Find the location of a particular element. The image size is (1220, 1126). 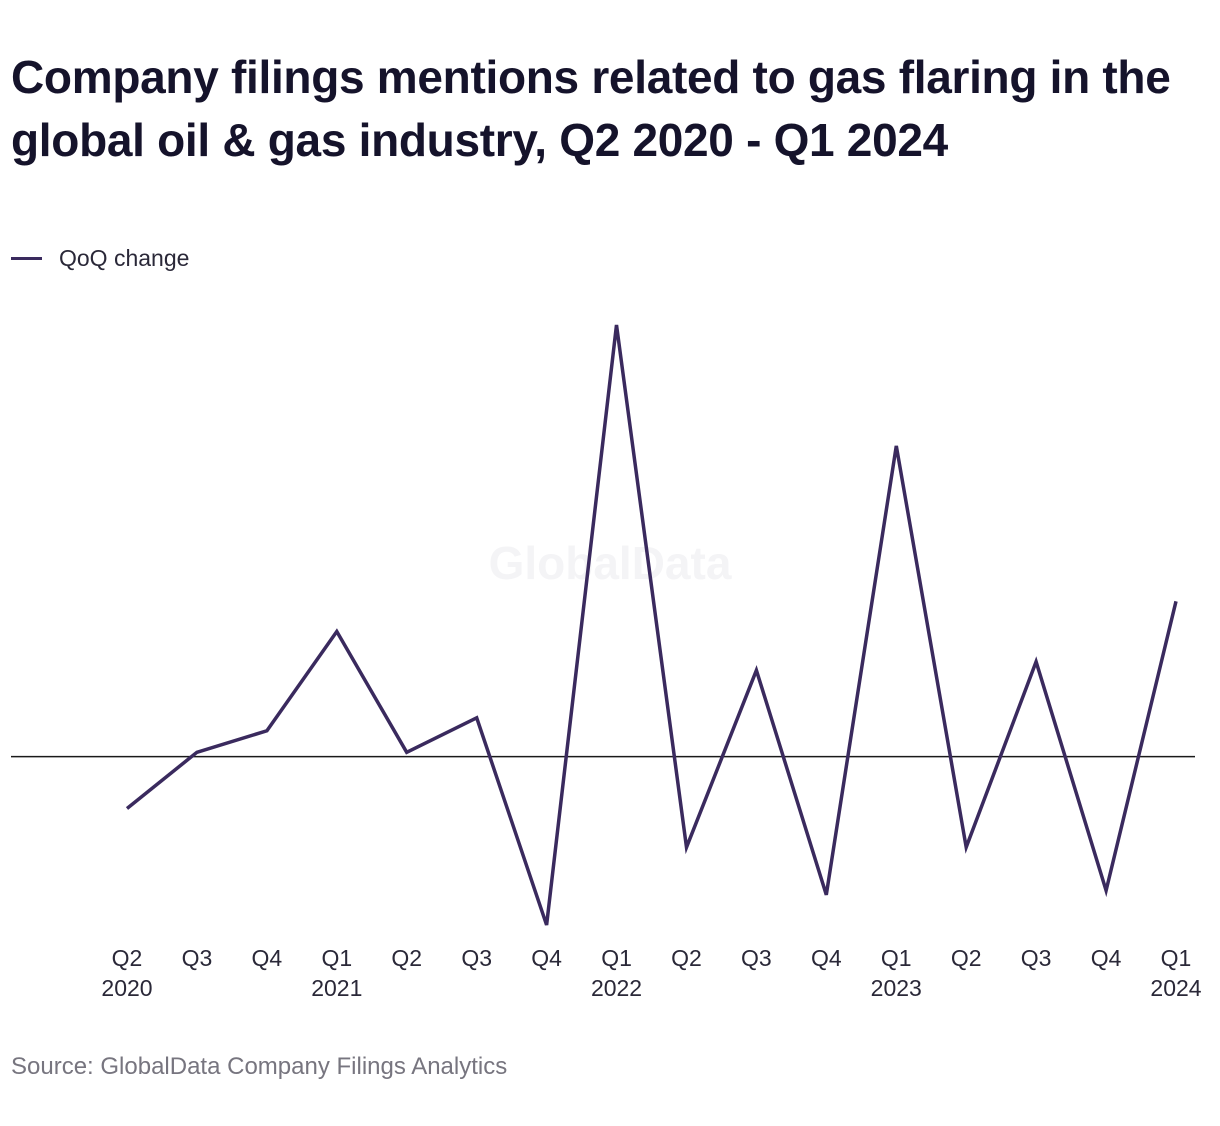

x-tick-year-label: 2023 is located at coordinates (896, 988).